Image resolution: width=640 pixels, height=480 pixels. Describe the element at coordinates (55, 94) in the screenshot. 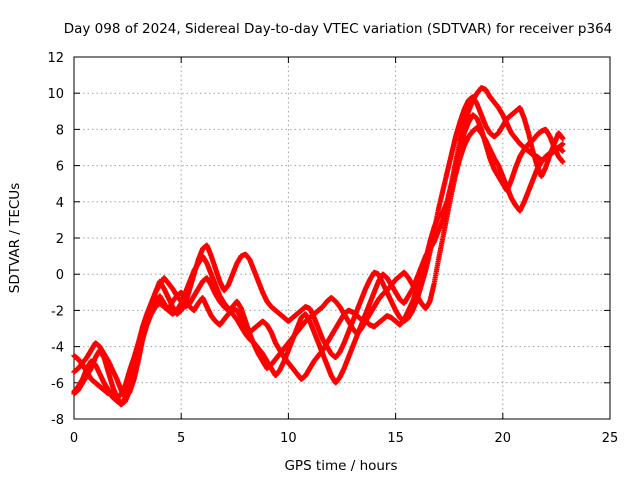

I see `y-tick-label: 10` at that location.